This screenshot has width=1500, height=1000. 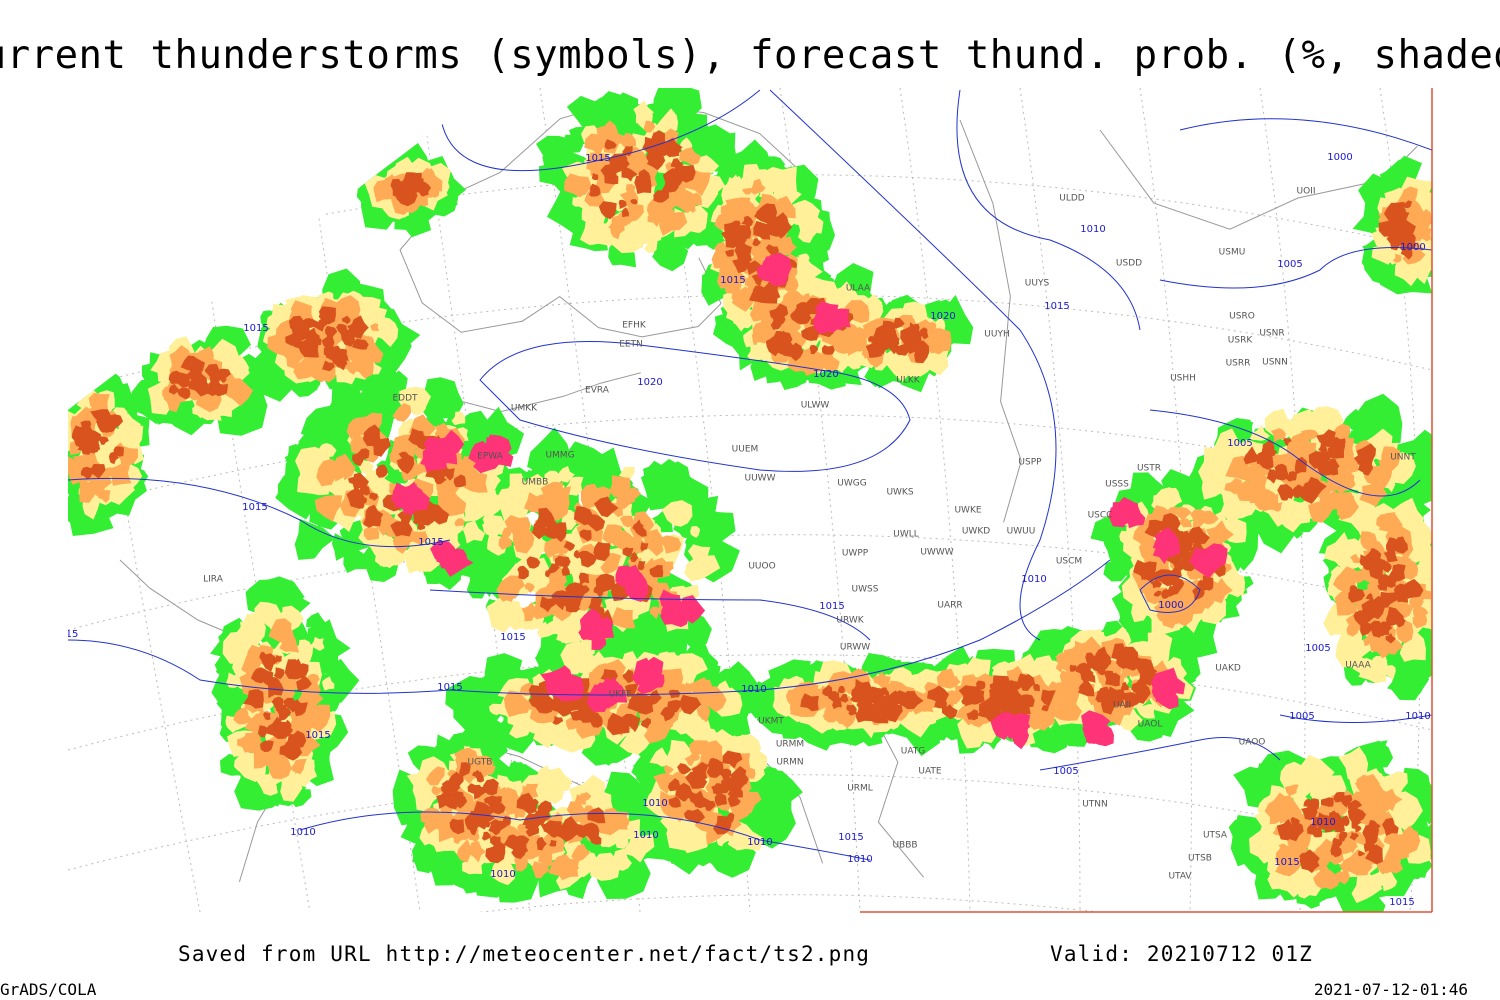 I want to click on station-label: URWW, so click(x=855, y=648).